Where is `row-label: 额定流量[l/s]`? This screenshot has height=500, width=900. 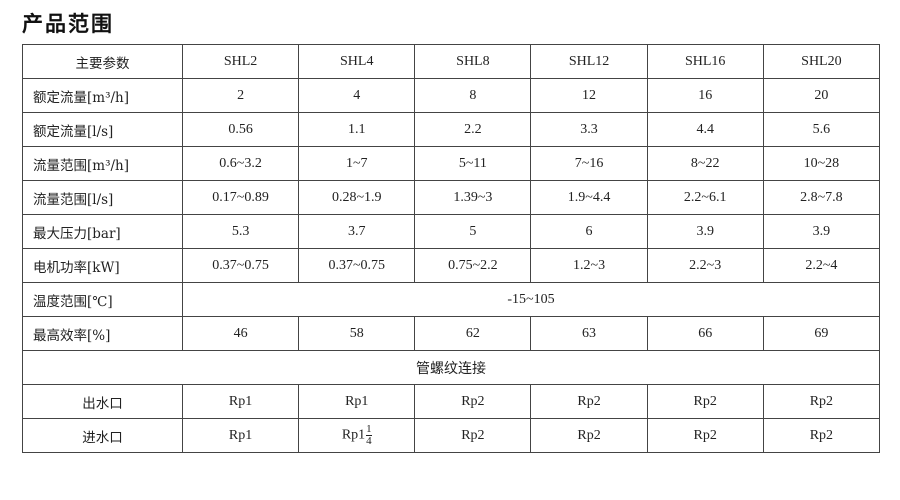 row-label: 额定流量[l/s] is located at coordinates (102, 129).